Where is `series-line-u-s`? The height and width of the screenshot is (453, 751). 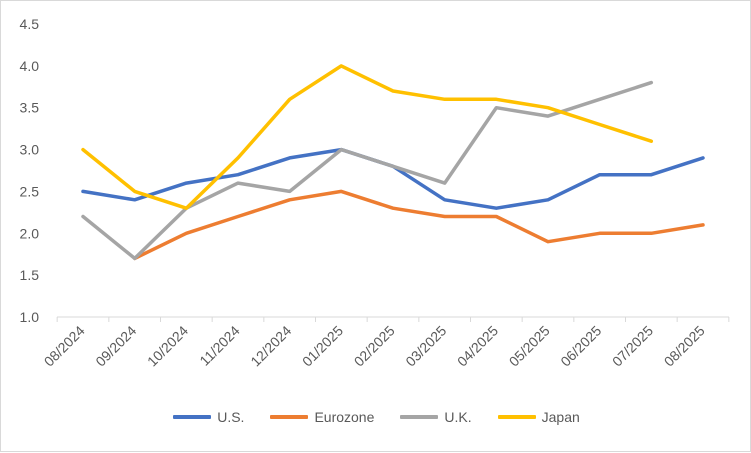 series-line-u-s is located at coordinates (393, 178).